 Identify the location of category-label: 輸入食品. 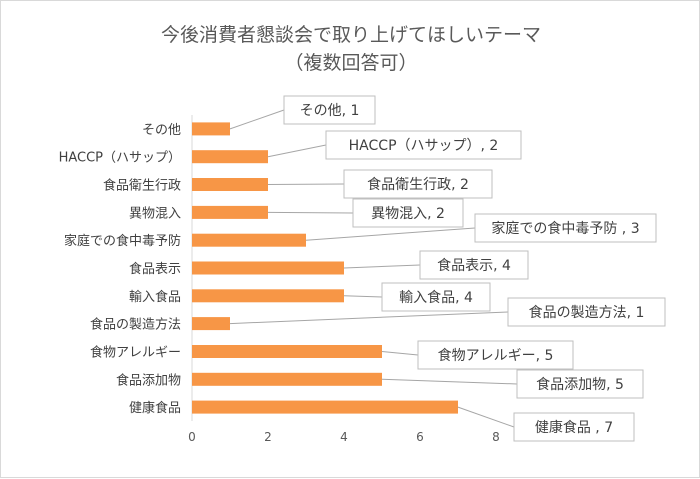
(155, 297).